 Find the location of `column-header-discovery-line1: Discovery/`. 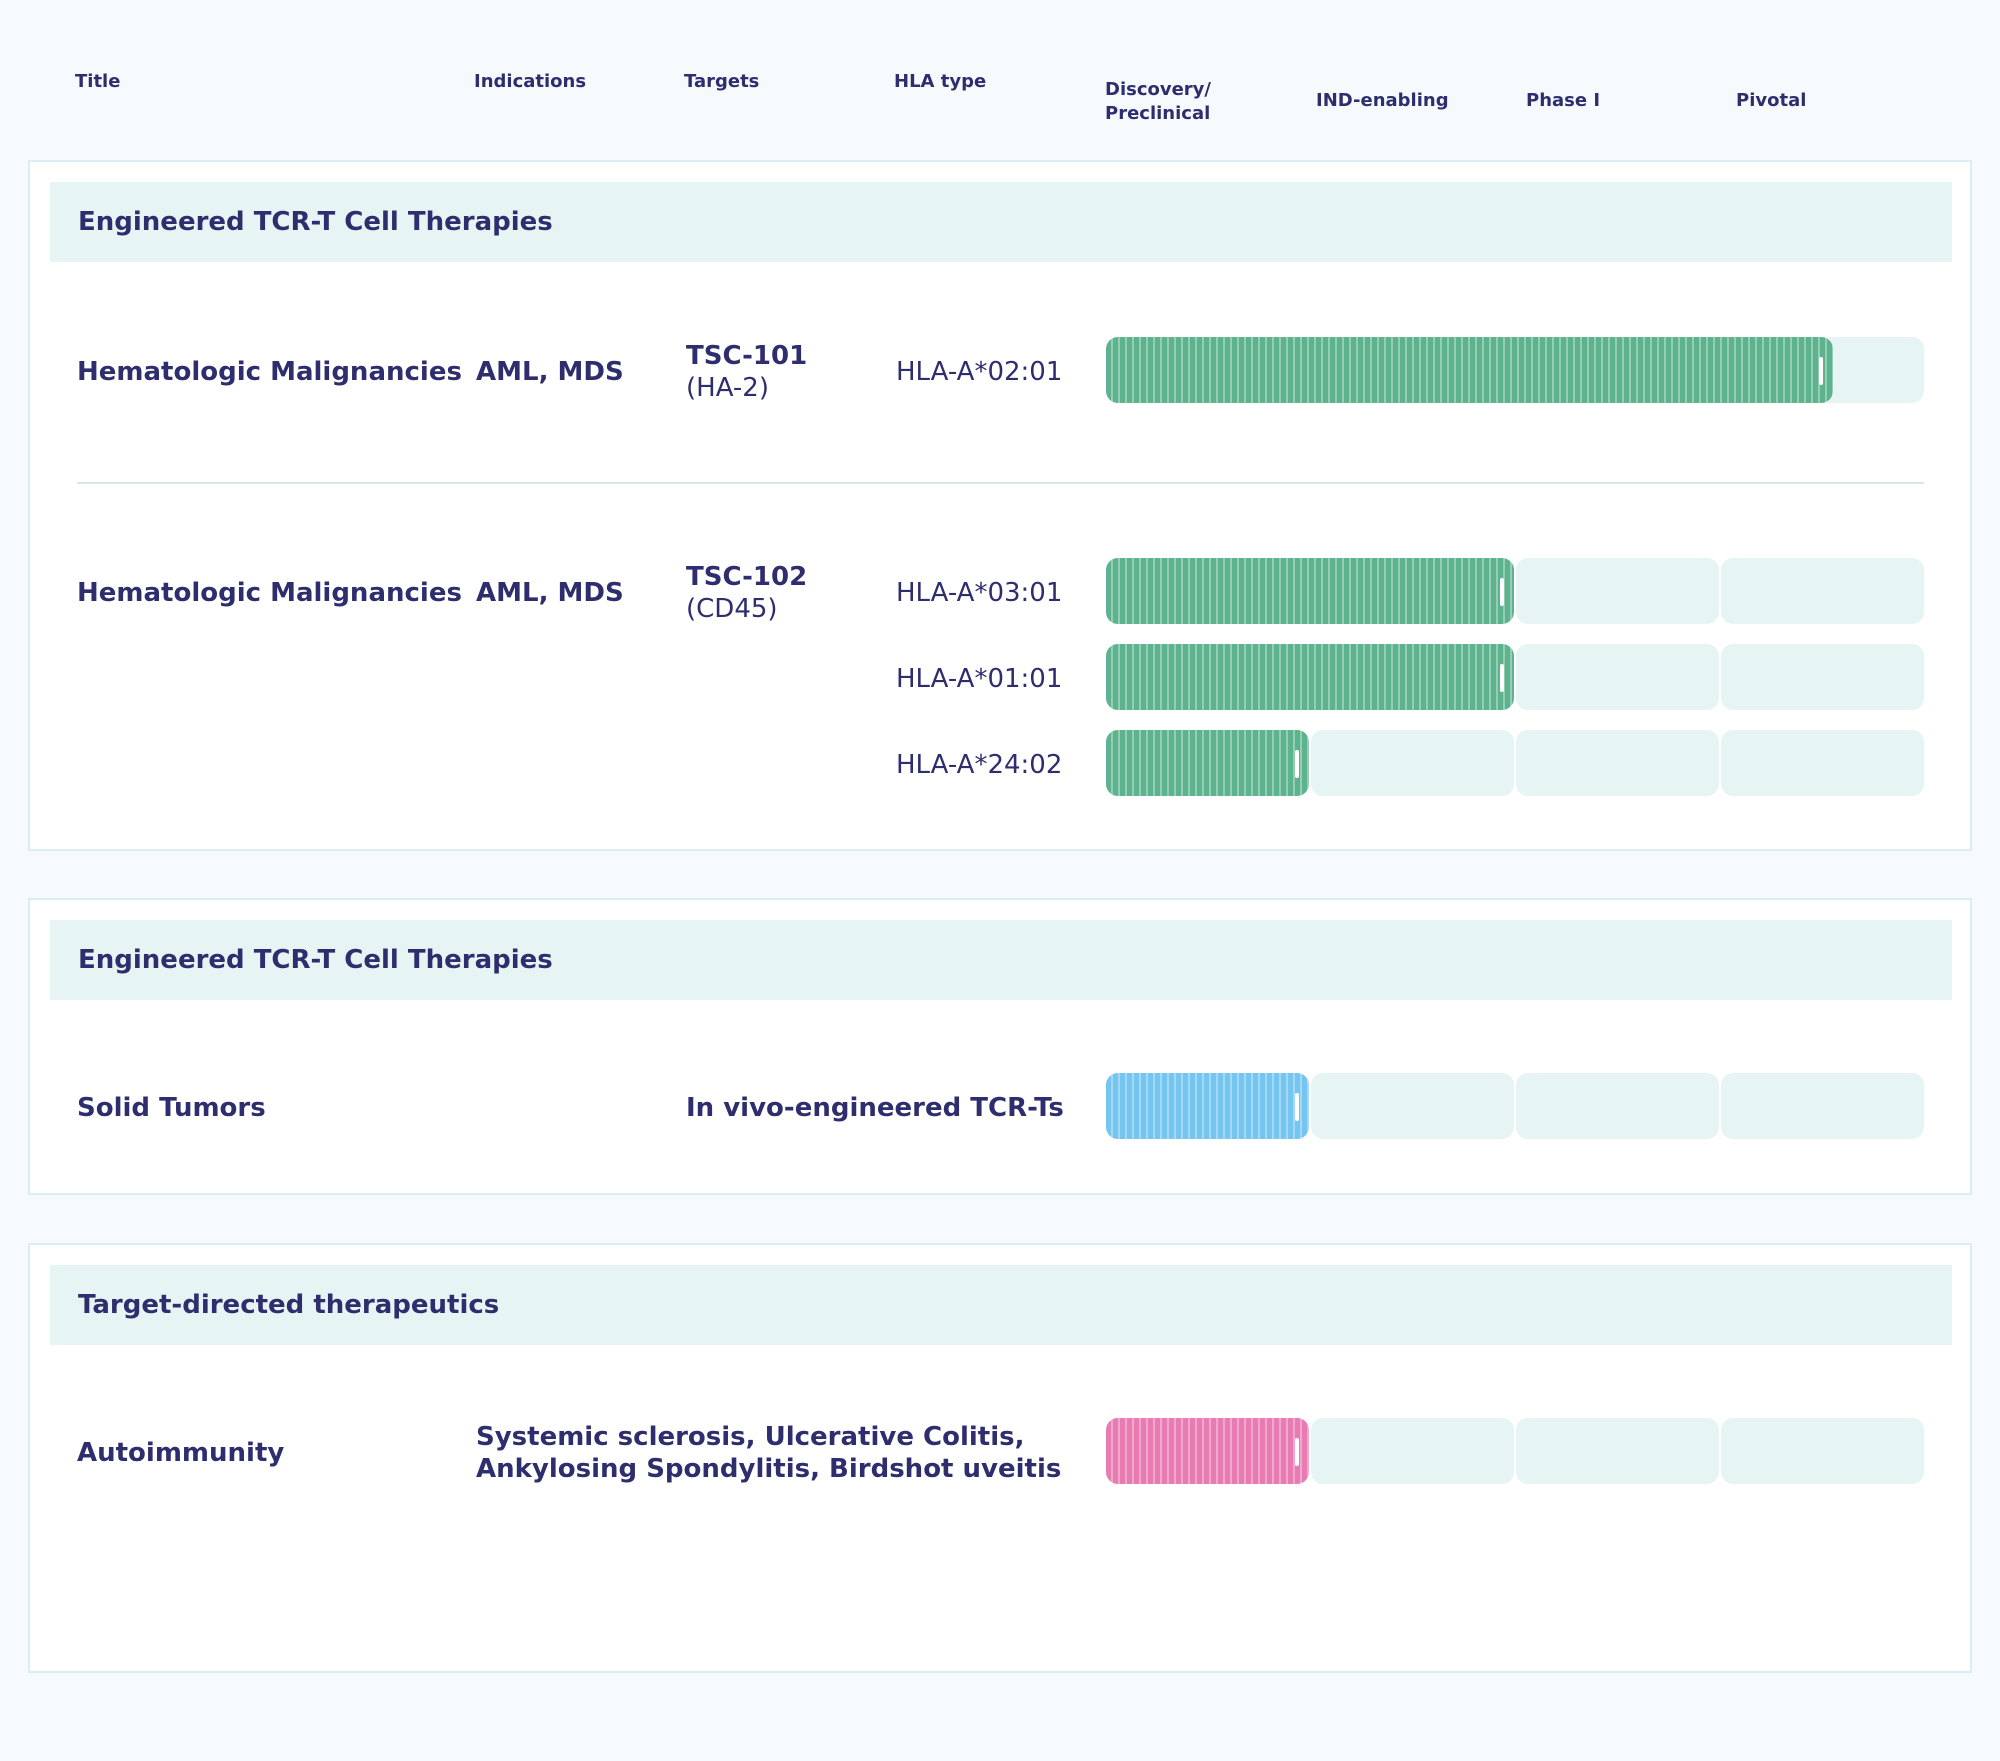

column-header-discovery-line1: Discovery/ is located at coordinates (1158, 89).